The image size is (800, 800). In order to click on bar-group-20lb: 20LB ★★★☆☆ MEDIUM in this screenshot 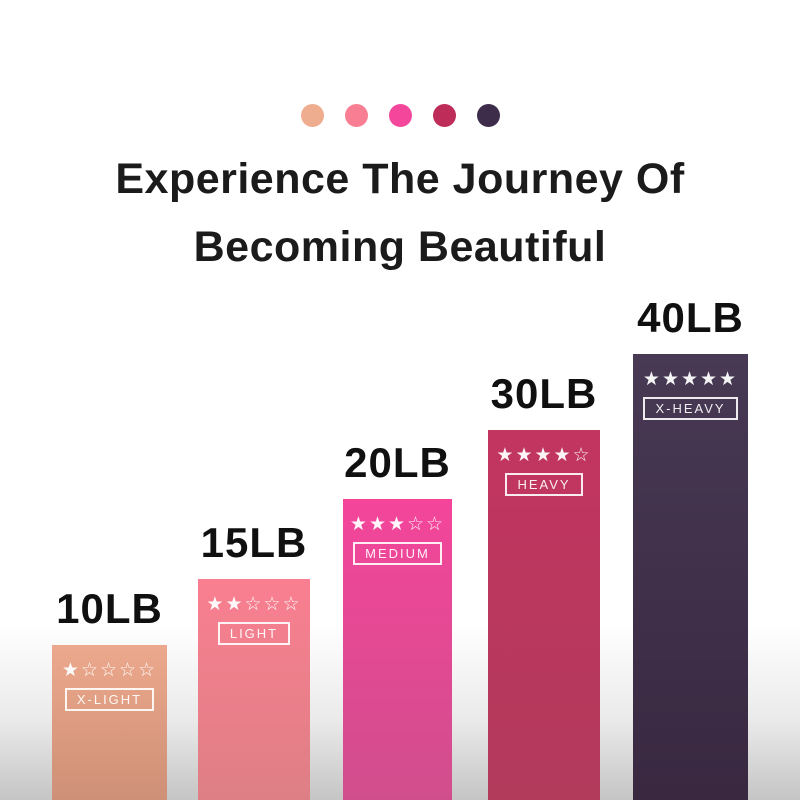, I will do `click(397, 619)`.